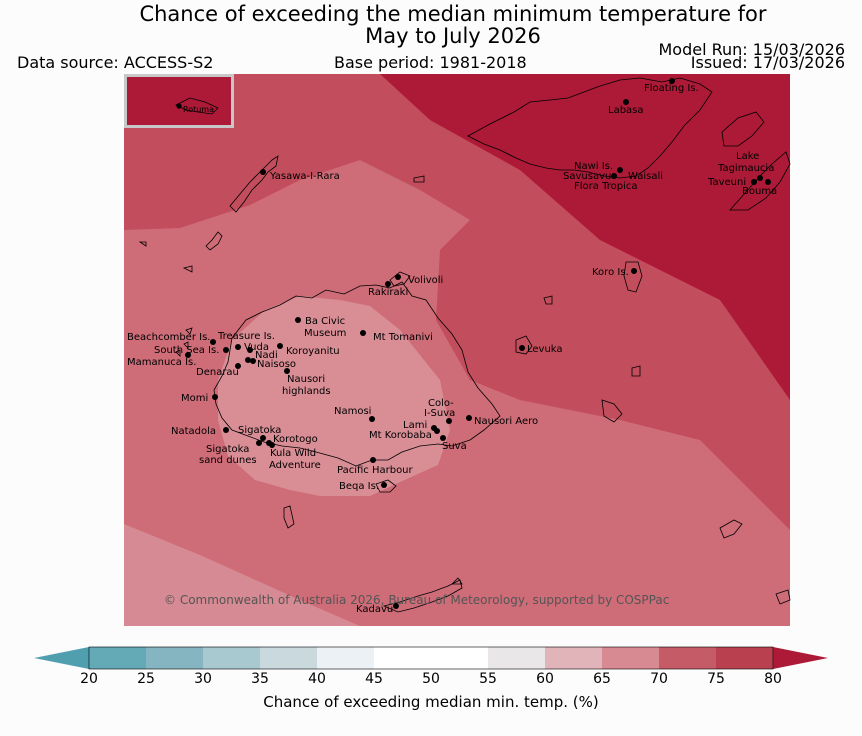 The width and height of the screenshot is (862, 736). I want to click on colorbar-extend-high, so click(800, 658).